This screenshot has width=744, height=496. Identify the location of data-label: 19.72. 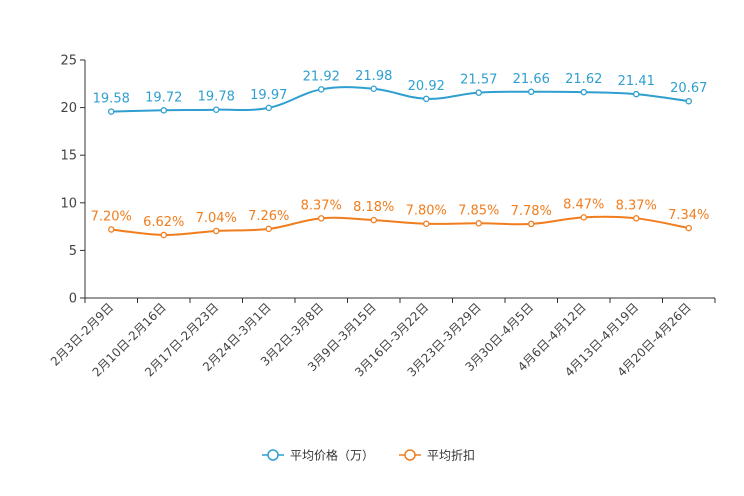
(163, 97).